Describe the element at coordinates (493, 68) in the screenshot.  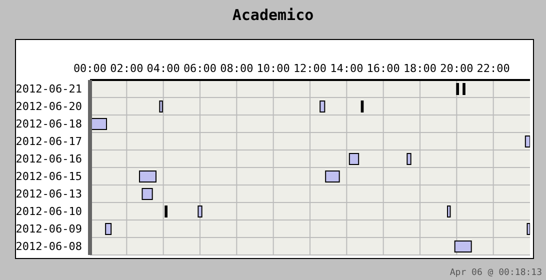
I see `x-tick-label: 22:00` at that location.